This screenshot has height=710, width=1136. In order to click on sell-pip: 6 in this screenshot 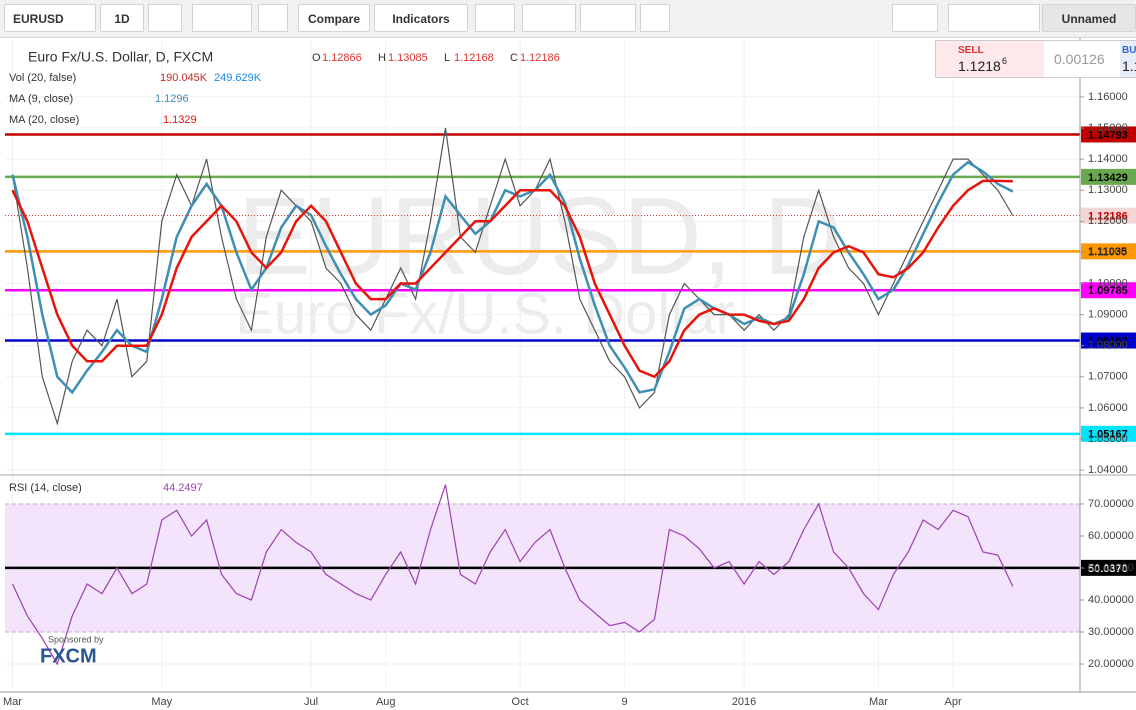, I will do `click(1005, 61)`.